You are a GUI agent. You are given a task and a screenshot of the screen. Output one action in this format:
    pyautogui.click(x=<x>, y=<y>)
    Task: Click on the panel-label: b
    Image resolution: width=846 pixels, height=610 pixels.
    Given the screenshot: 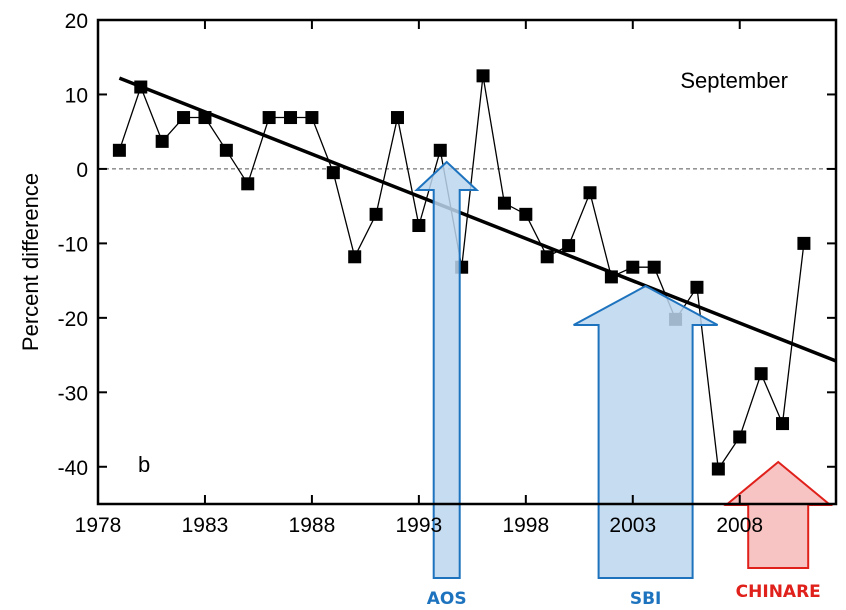 What is the action you would take?
    pyautogui.click(x=144, y=464)
    